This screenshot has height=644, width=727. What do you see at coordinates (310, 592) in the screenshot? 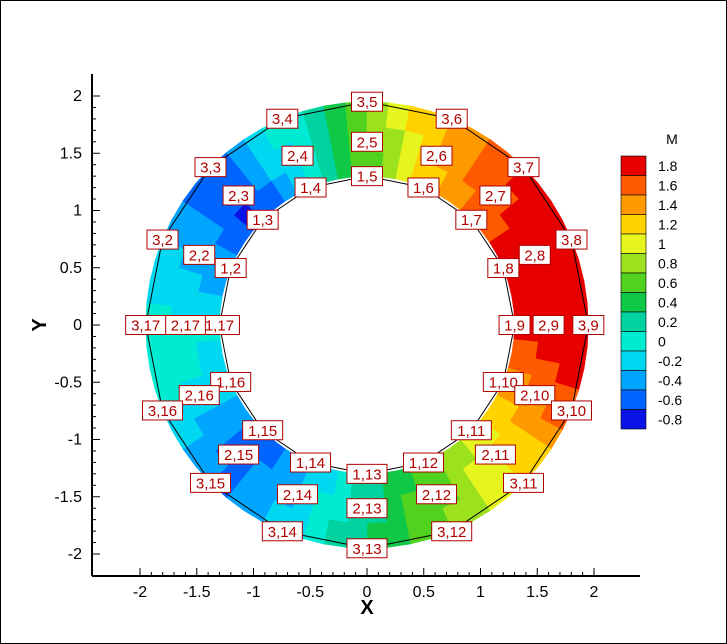
I see `x-tick-label: -0.5` at bounding box center [310, 592].